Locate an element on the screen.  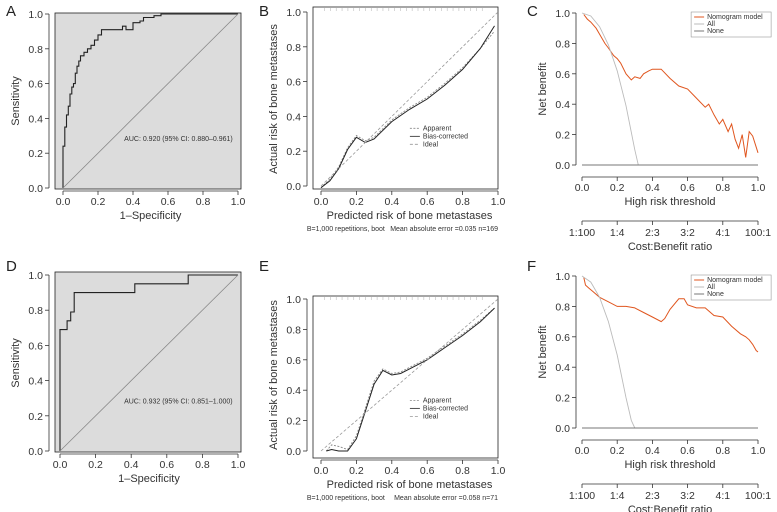
y-axis-label: Actual risk of bone metastases is located at coordinates (274, 99).